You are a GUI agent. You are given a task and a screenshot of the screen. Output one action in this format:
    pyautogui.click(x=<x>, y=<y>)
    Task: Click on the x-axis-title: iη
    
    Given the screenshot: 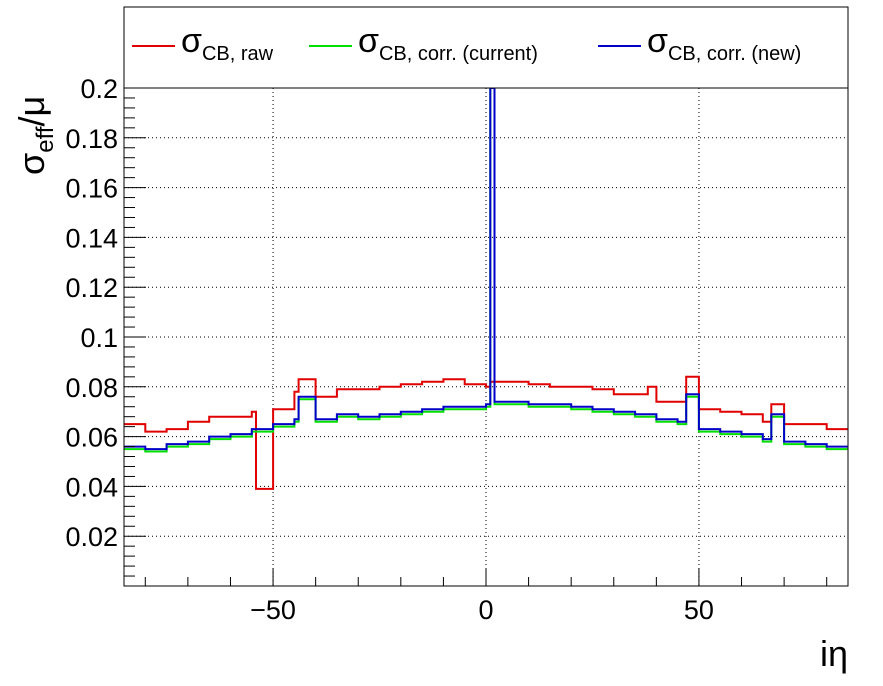 What is the action you would take?
    pyautogui.click(x=834, y=653)
    